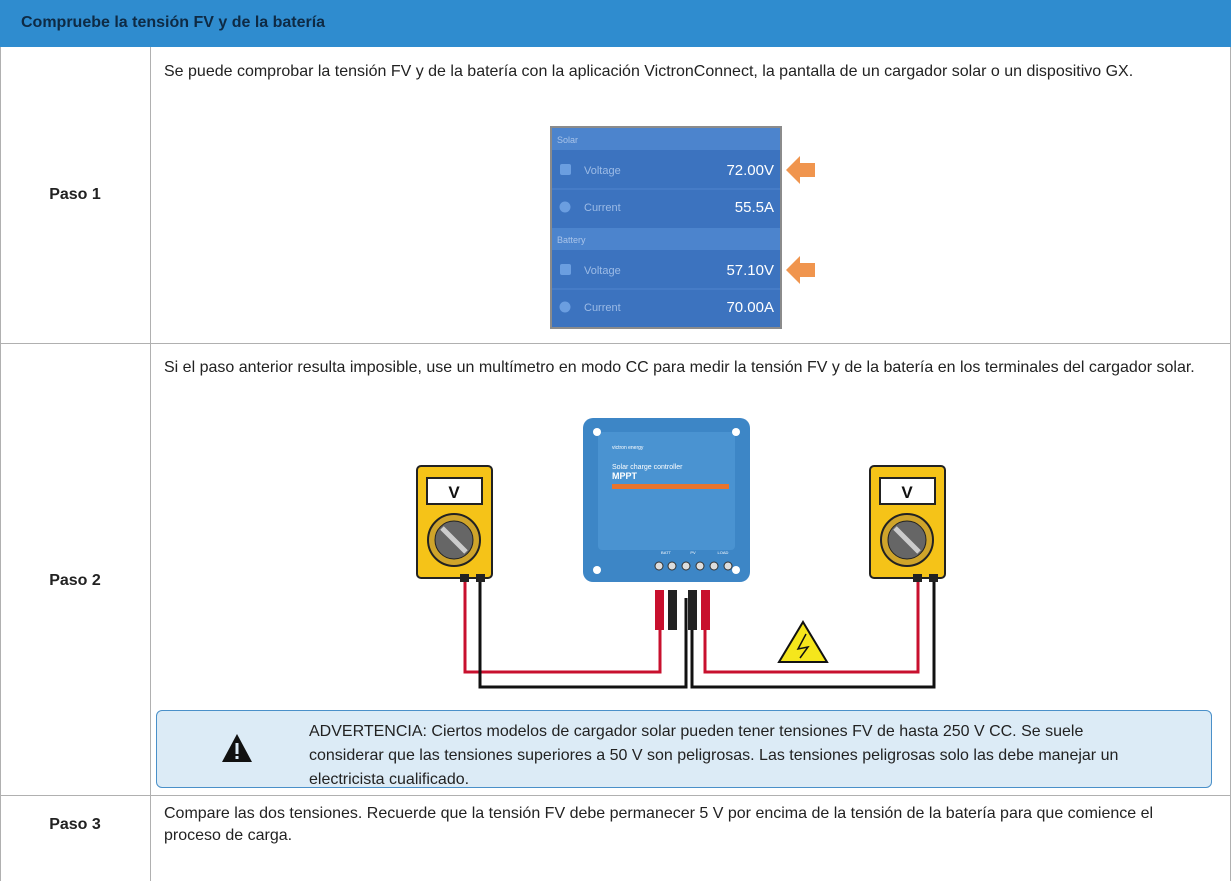 Image resolution: width=1231 pixels, height=881 pixels. What do you see at coordinates (682, 610) in the screenshot?
I see `probes` at bounding box center [682, 610].